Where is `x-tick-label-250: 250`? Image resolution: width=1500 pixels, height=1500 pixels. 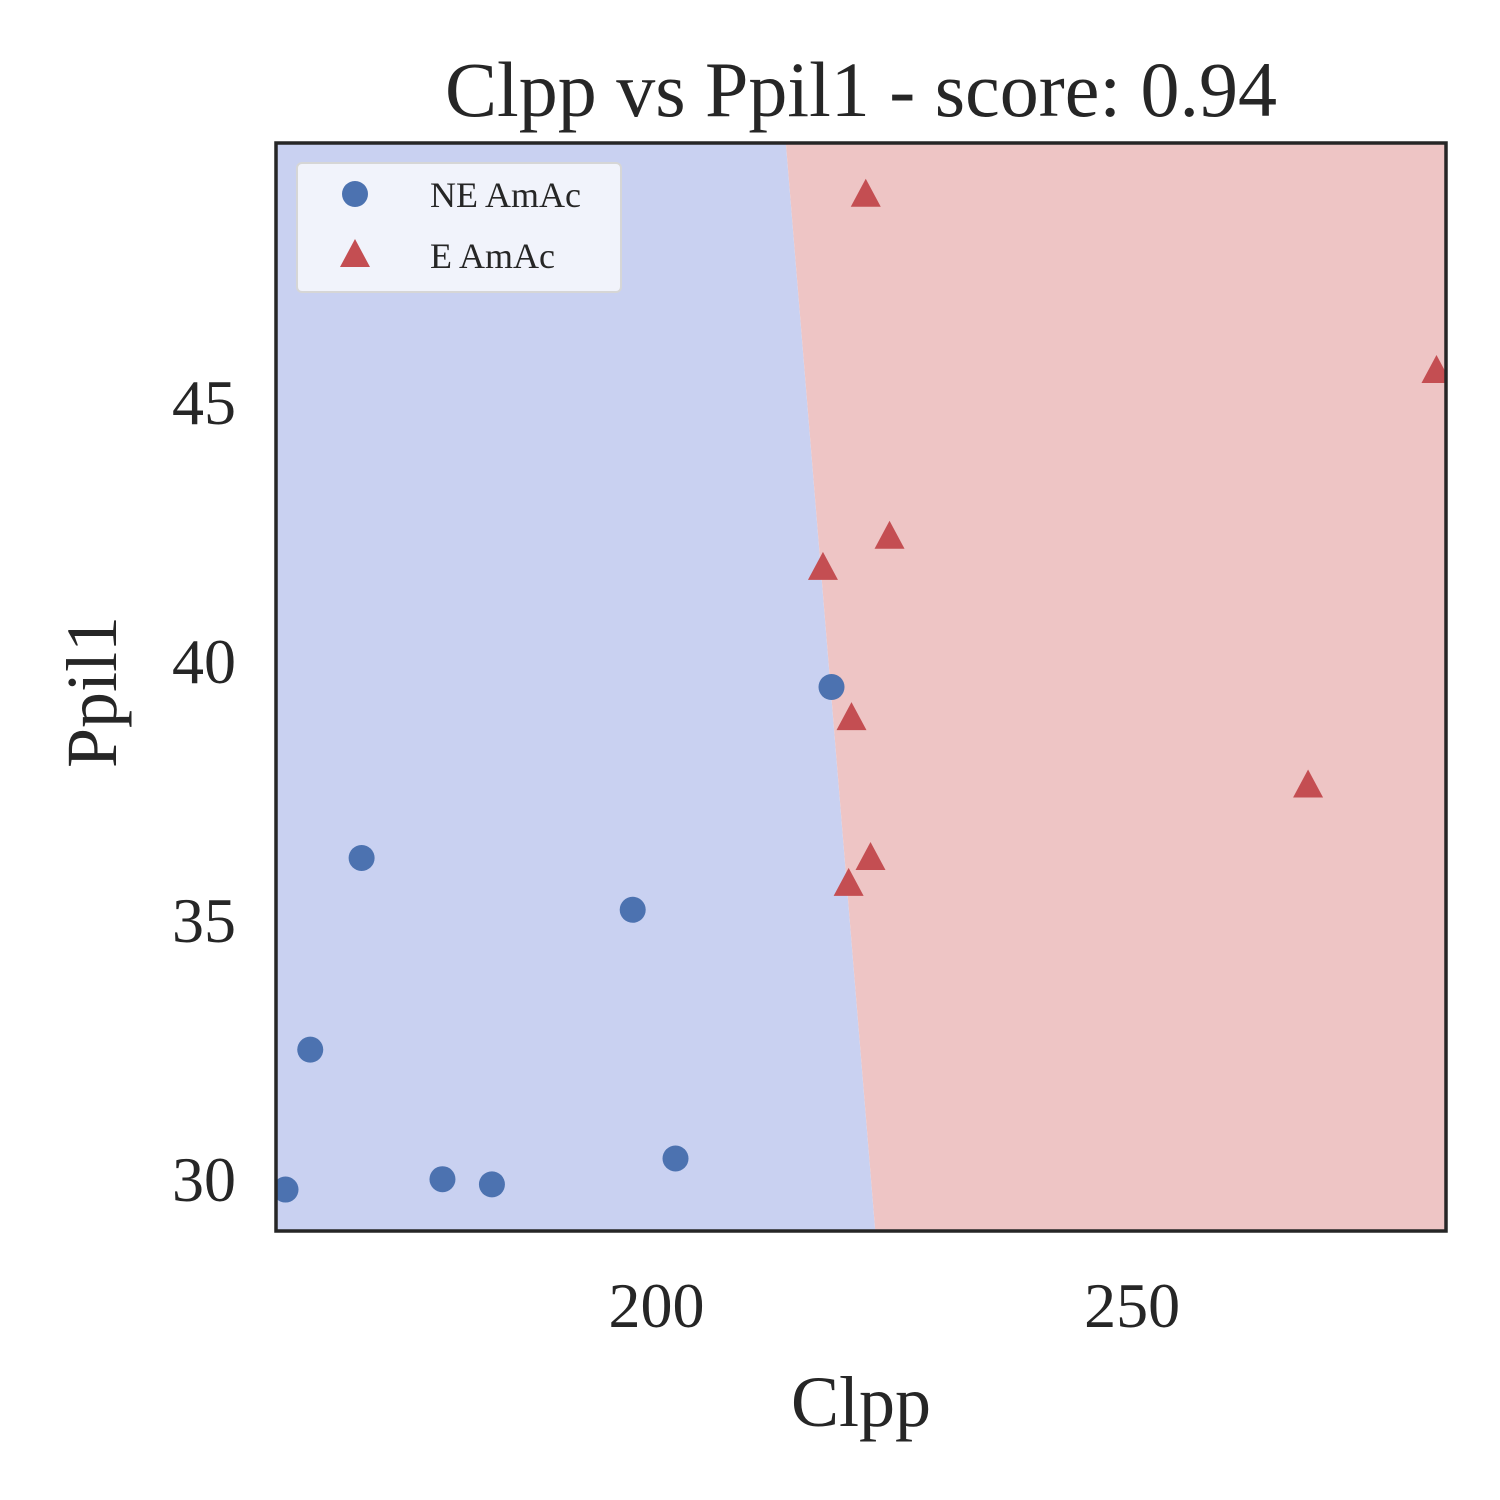 x-tick-label-250: 250 is located at coordinates (1132, 1305).